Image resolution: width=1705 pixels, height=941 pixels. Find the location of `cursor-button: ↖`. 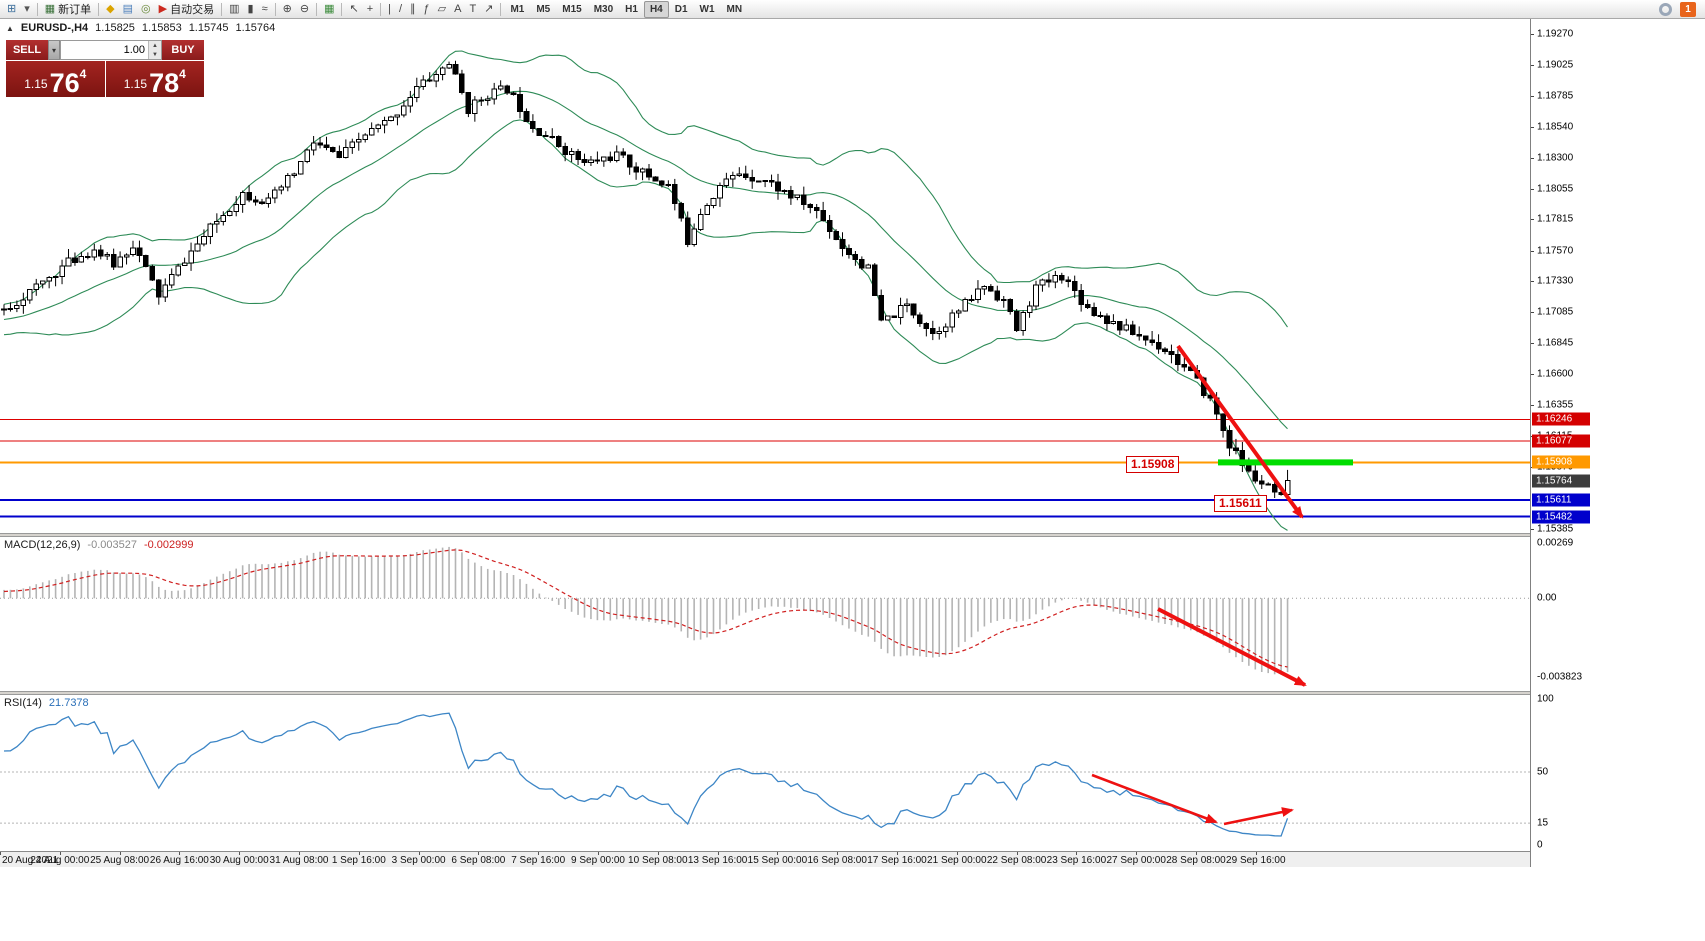

cursor-button: ↖ is located at coordinates (353, 9).